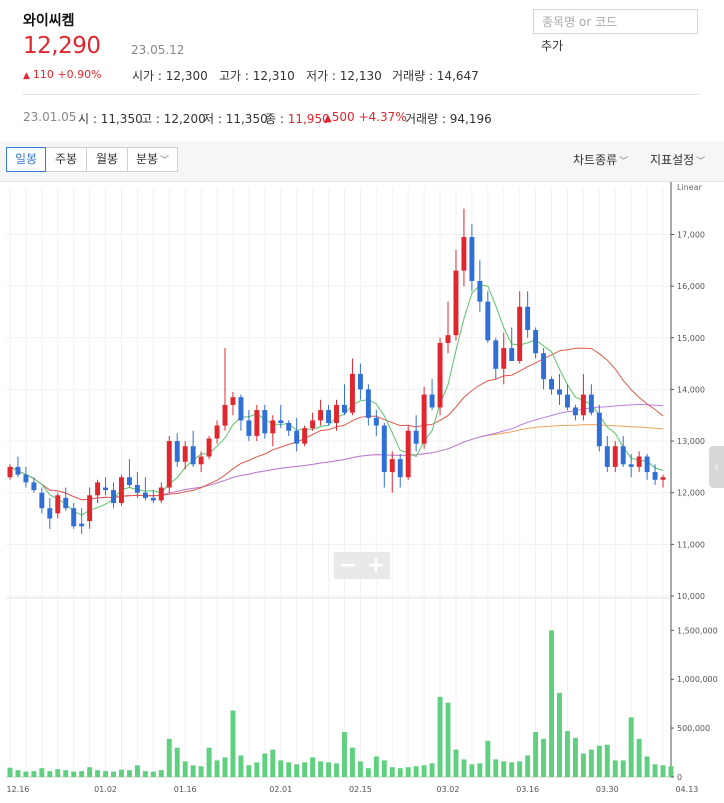 The width and height of the screenshot is (724, 803). Describe the element at coordinates (17, 789) in the screenshot. I see `x-tick-label: 12.16` at that location.